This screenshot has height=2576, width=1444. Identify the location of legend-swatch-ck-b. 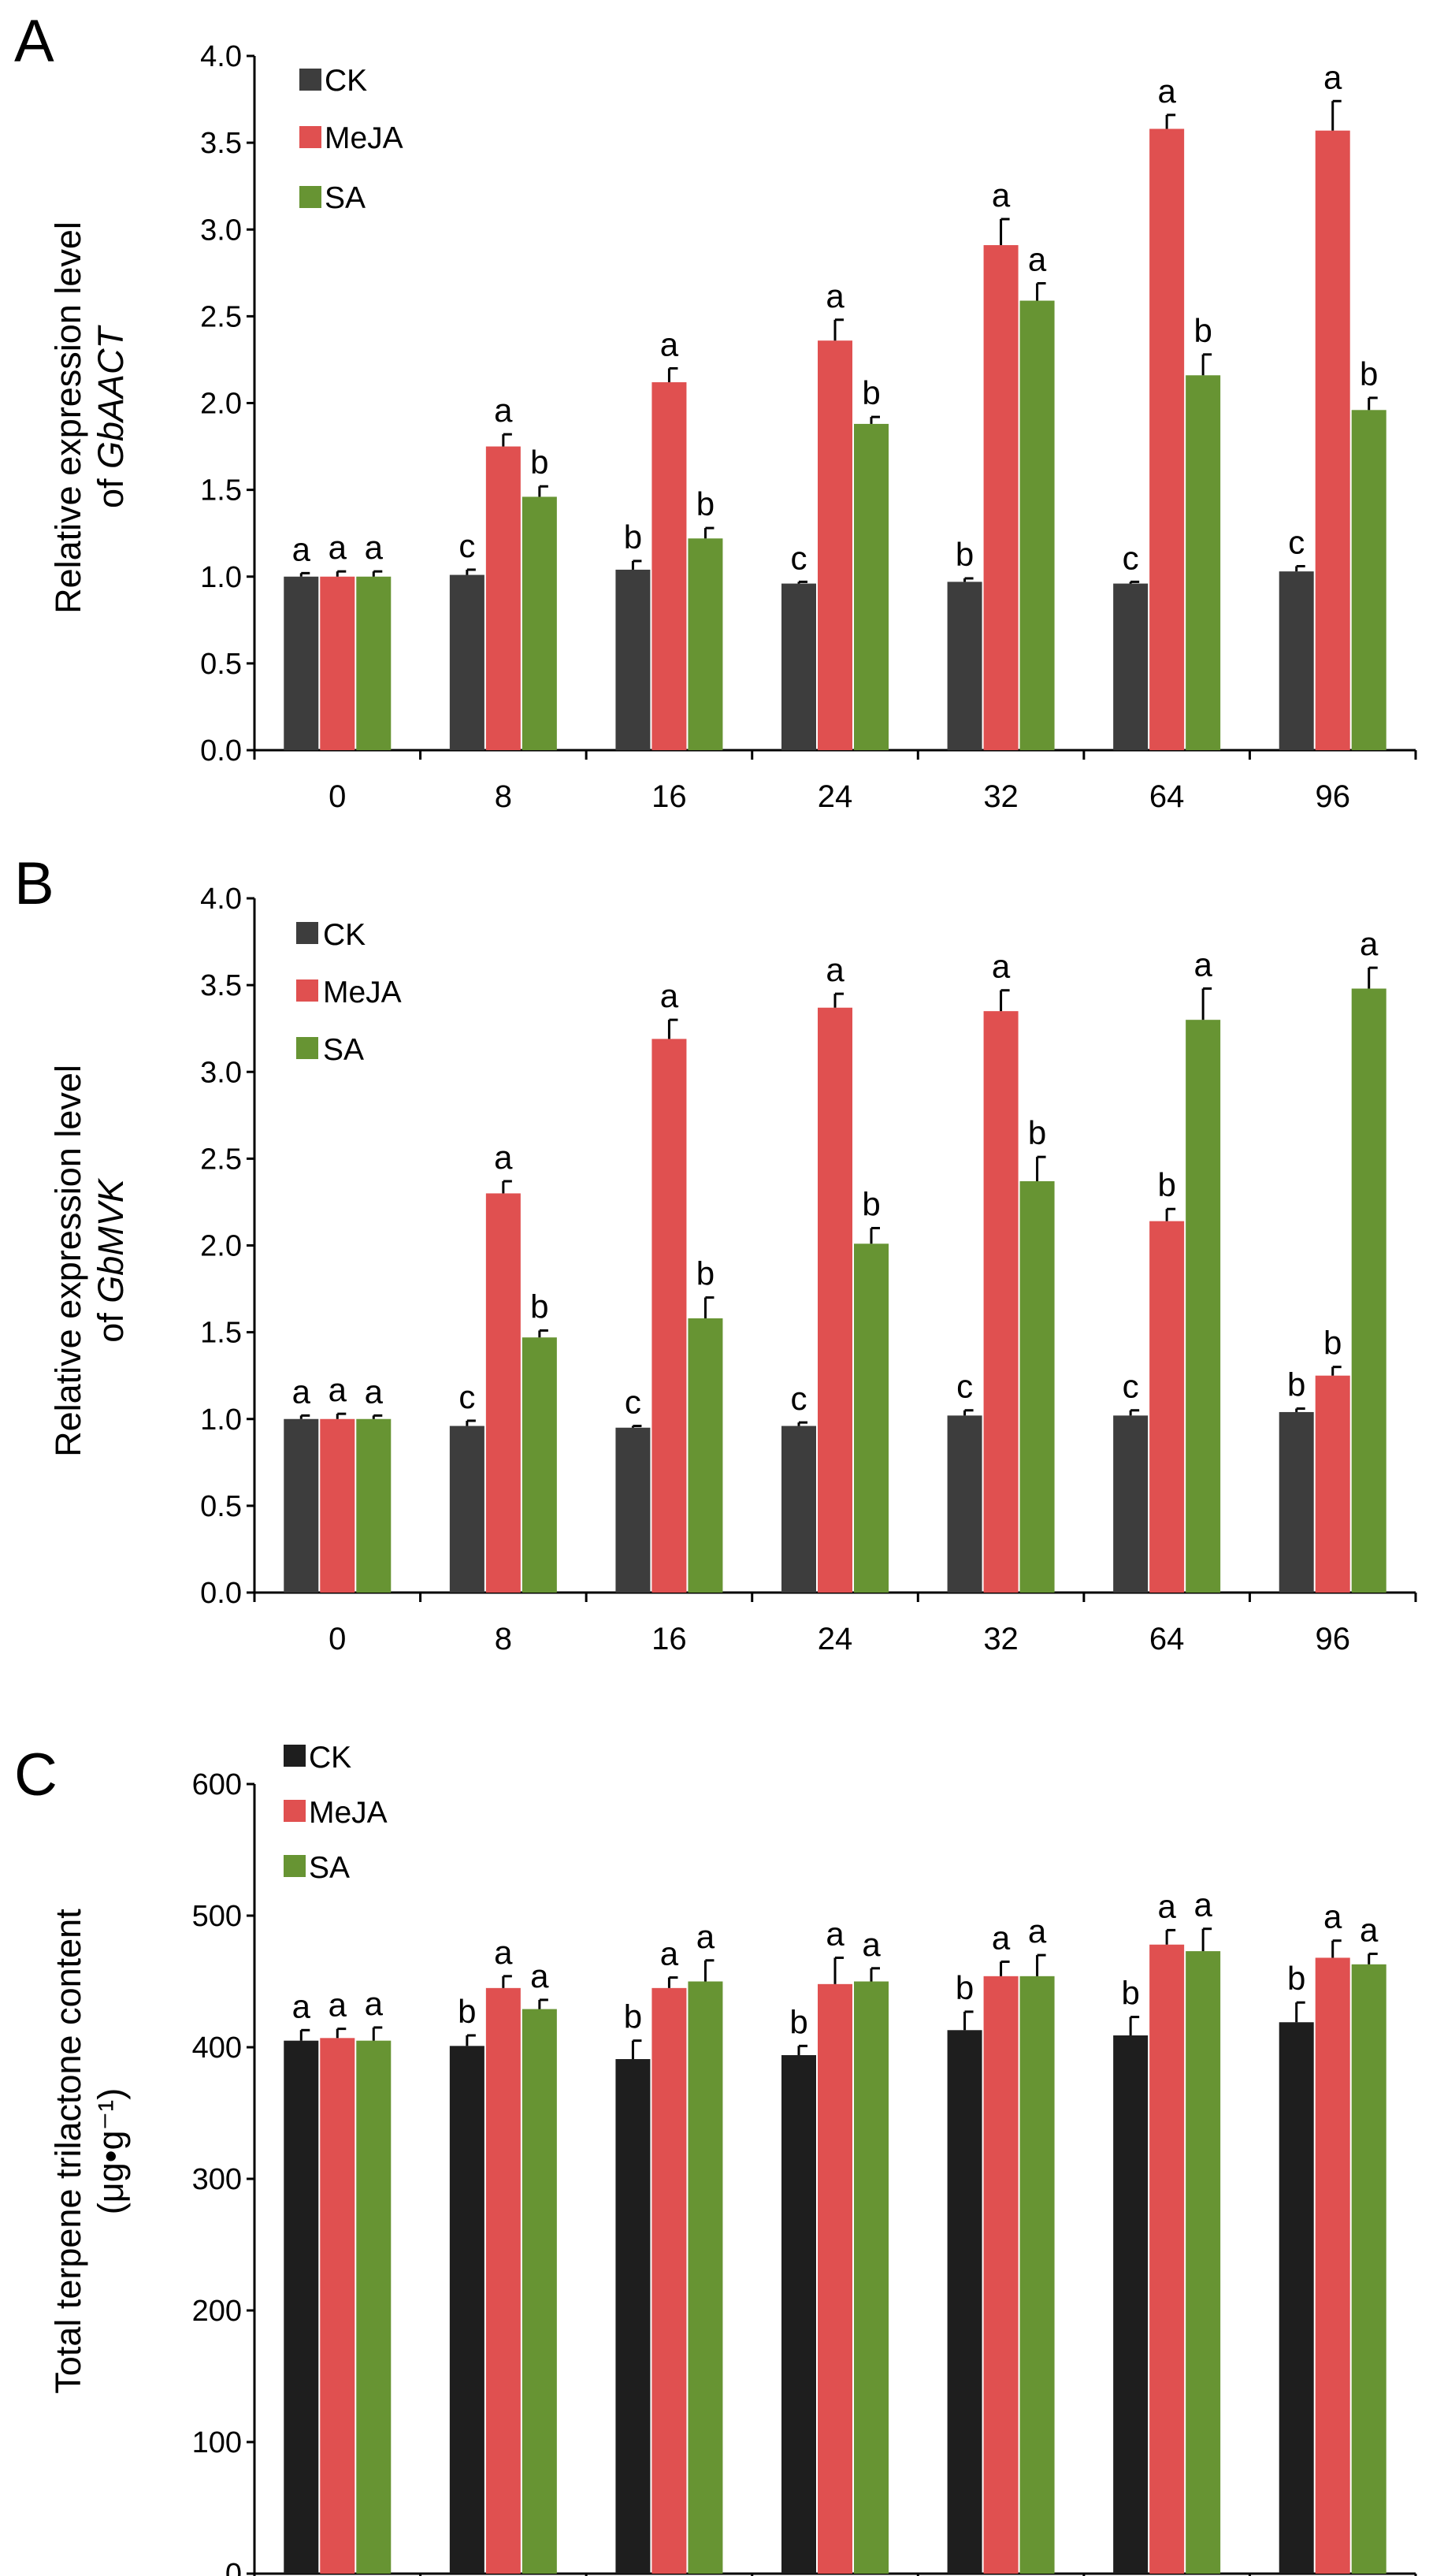
(307, 933).